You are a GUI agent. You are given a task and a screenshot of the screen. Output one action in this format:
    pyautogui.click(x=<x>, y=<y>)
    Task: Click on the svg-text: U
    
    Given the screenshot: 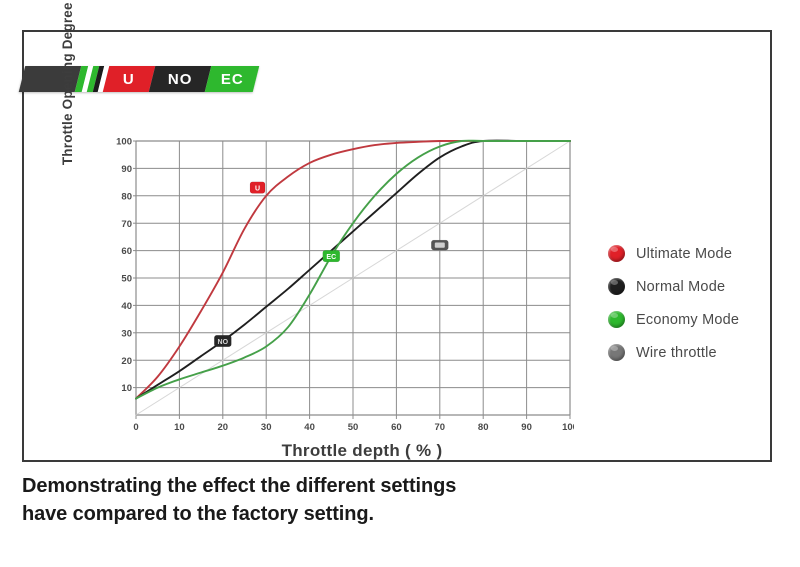 What is the action you would take?
    pyautogui.click(x=257, y=188)
    